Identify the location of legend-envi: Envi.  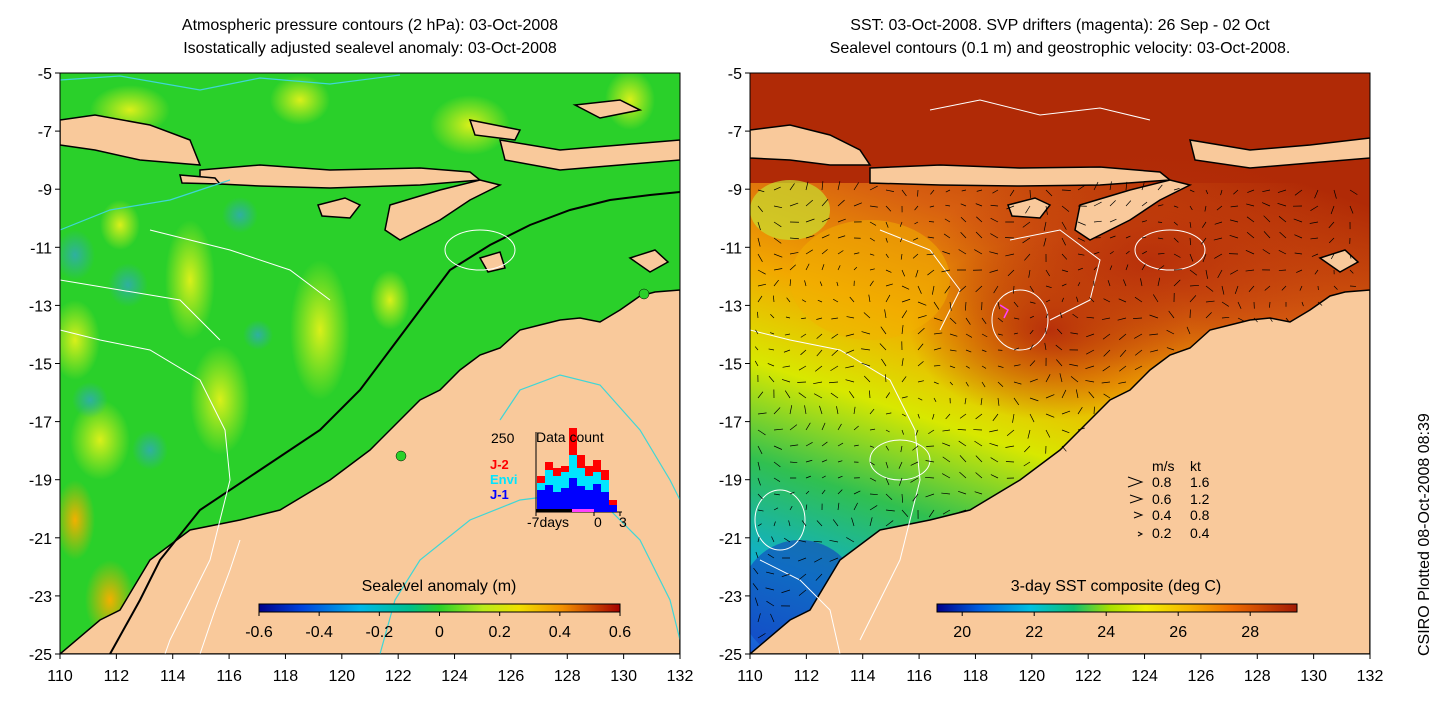
(503, 479).